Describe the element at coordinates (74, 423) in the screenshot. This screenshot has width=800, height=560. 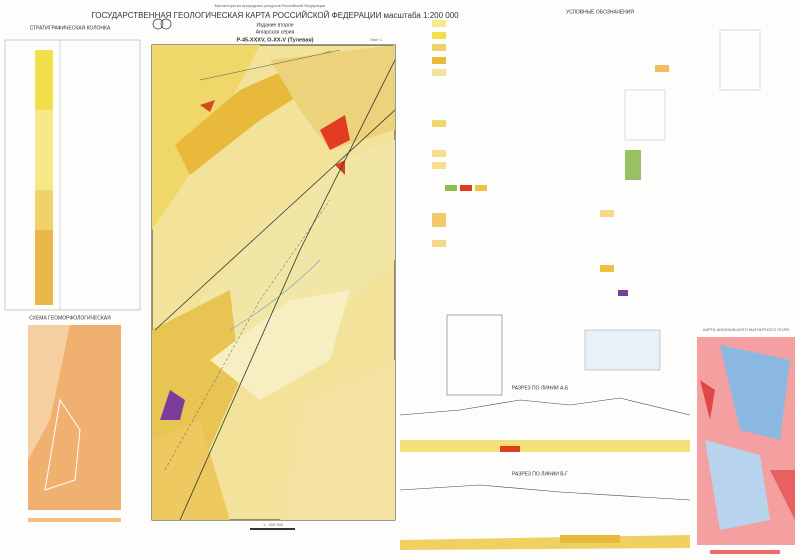
I see `geomorph-scheme` at that location.